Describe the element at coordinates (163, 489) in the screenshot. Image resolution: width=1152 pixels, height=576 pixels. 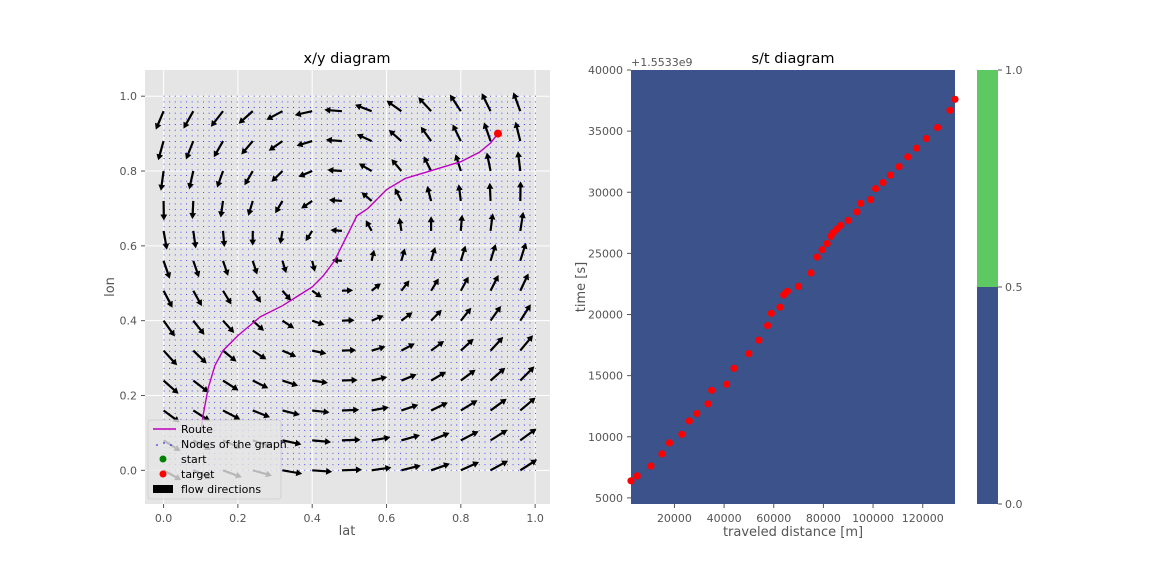
I see `legend-flow-swatch` at that location.